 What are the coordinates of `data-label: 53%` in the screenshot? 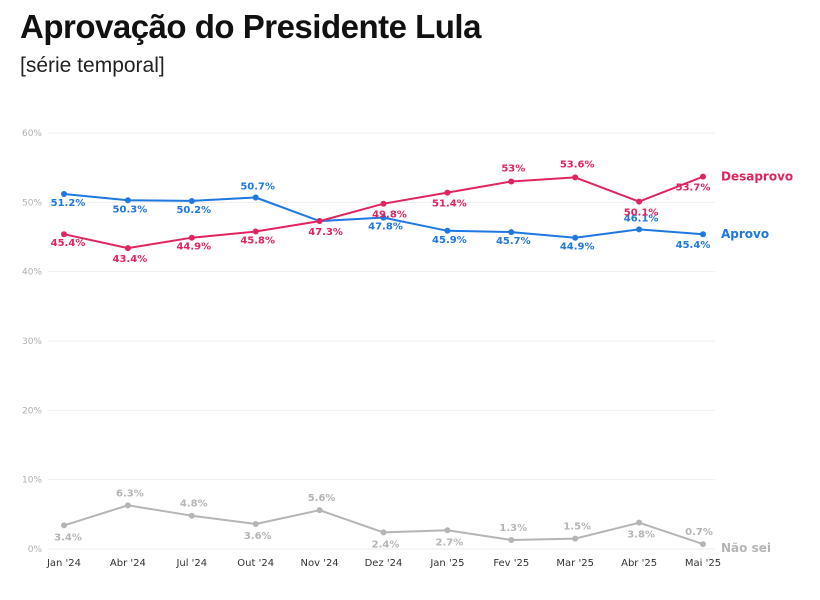 It's located at (513, 169).